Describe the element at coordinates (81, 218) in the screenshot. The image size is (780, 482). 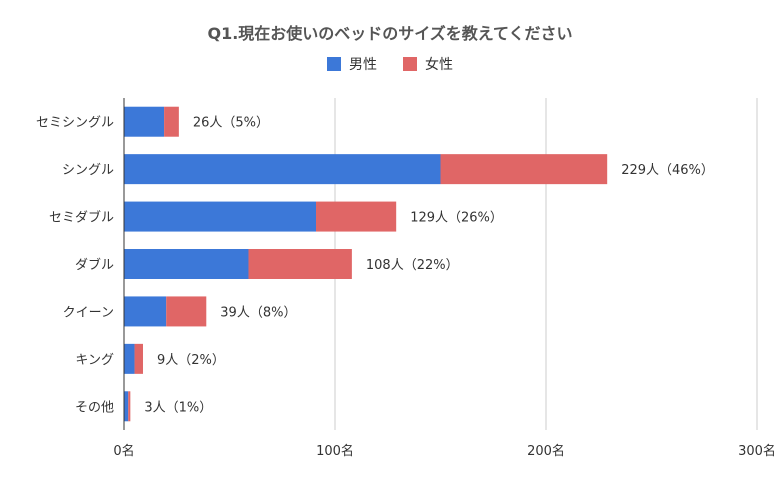
I see `category-label: セミダブル` at that location.